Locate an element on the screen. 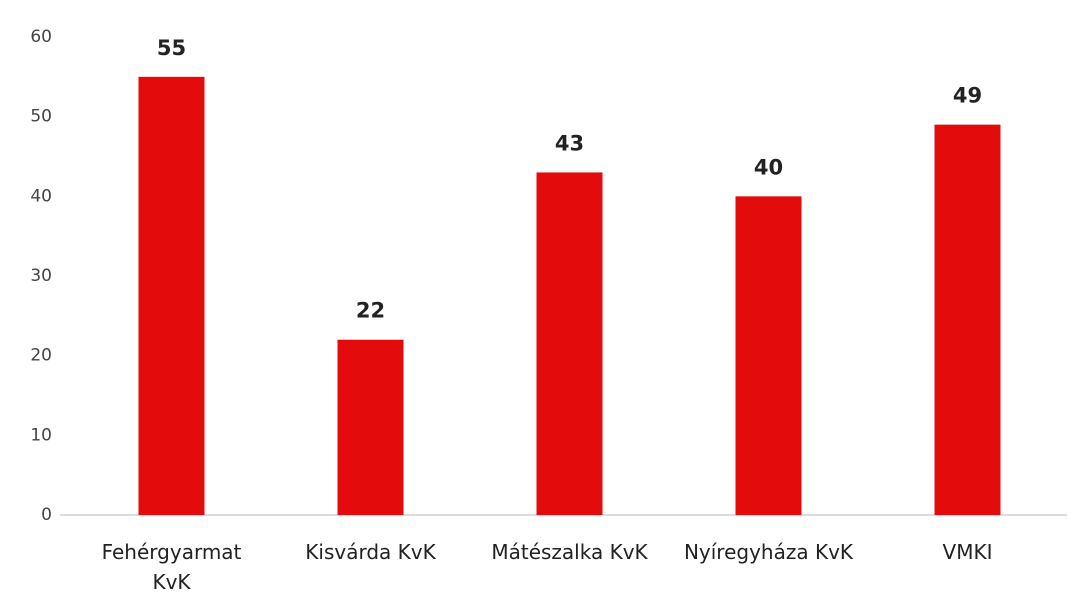 The height and width of the screenshot is (614, 1089). y-tick-label: 20 is located at coordinates (41, 356).